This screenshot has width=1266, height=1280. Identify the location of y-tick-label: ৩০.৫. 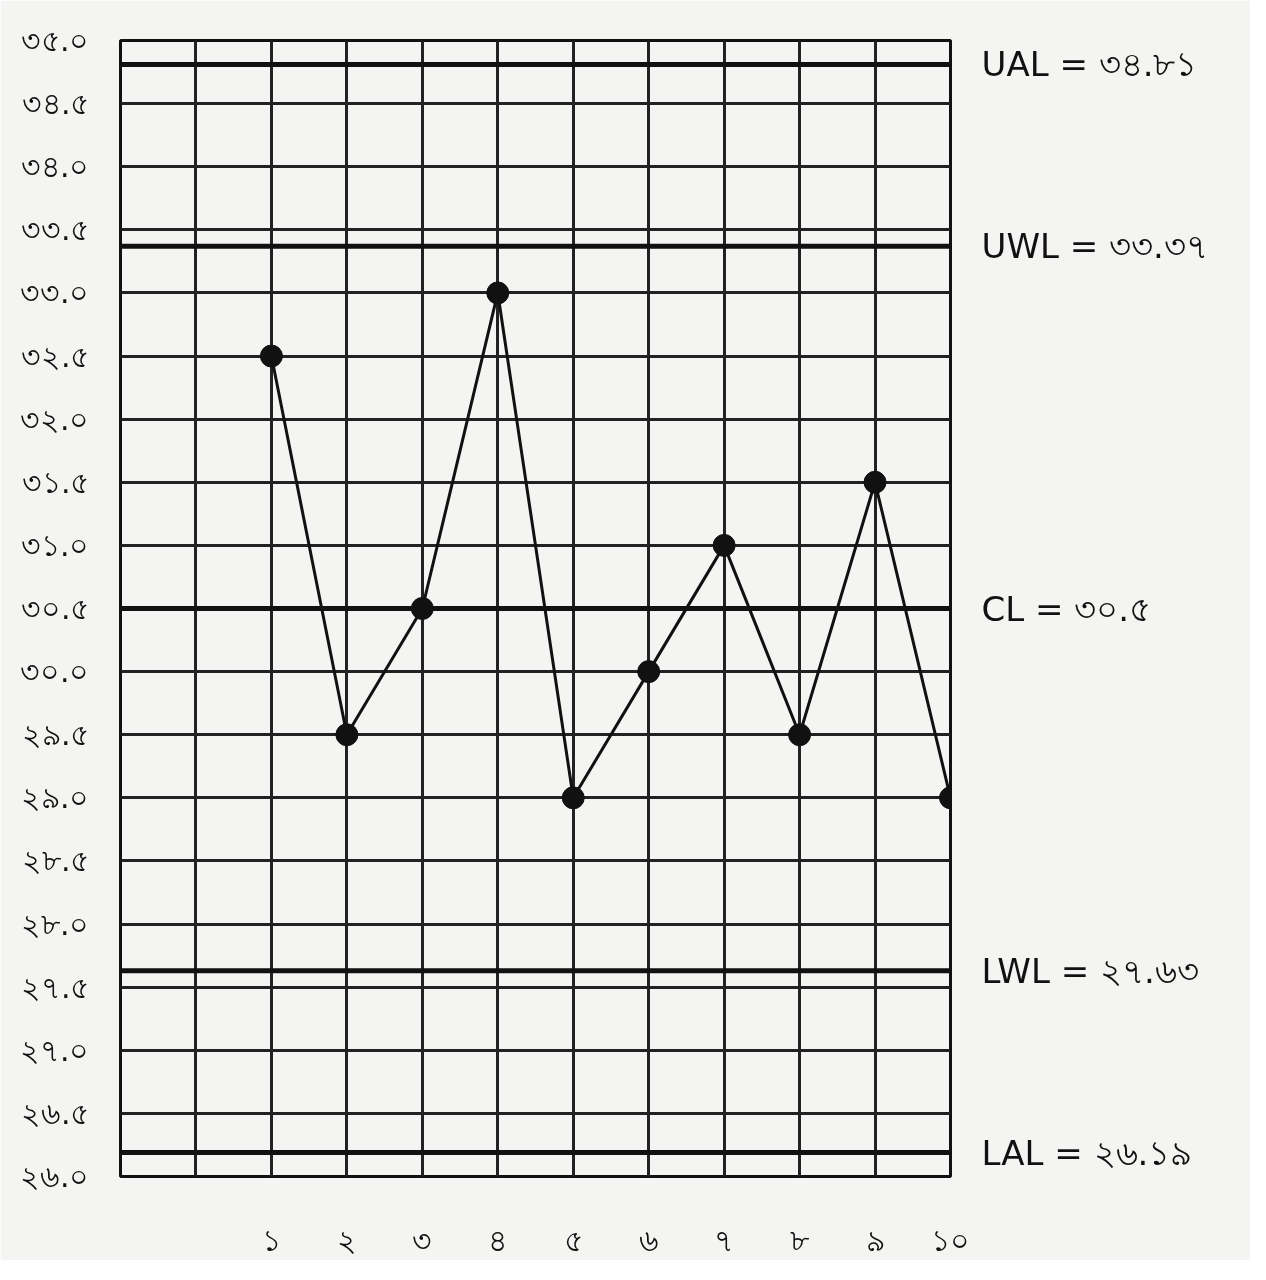
(55, 608).